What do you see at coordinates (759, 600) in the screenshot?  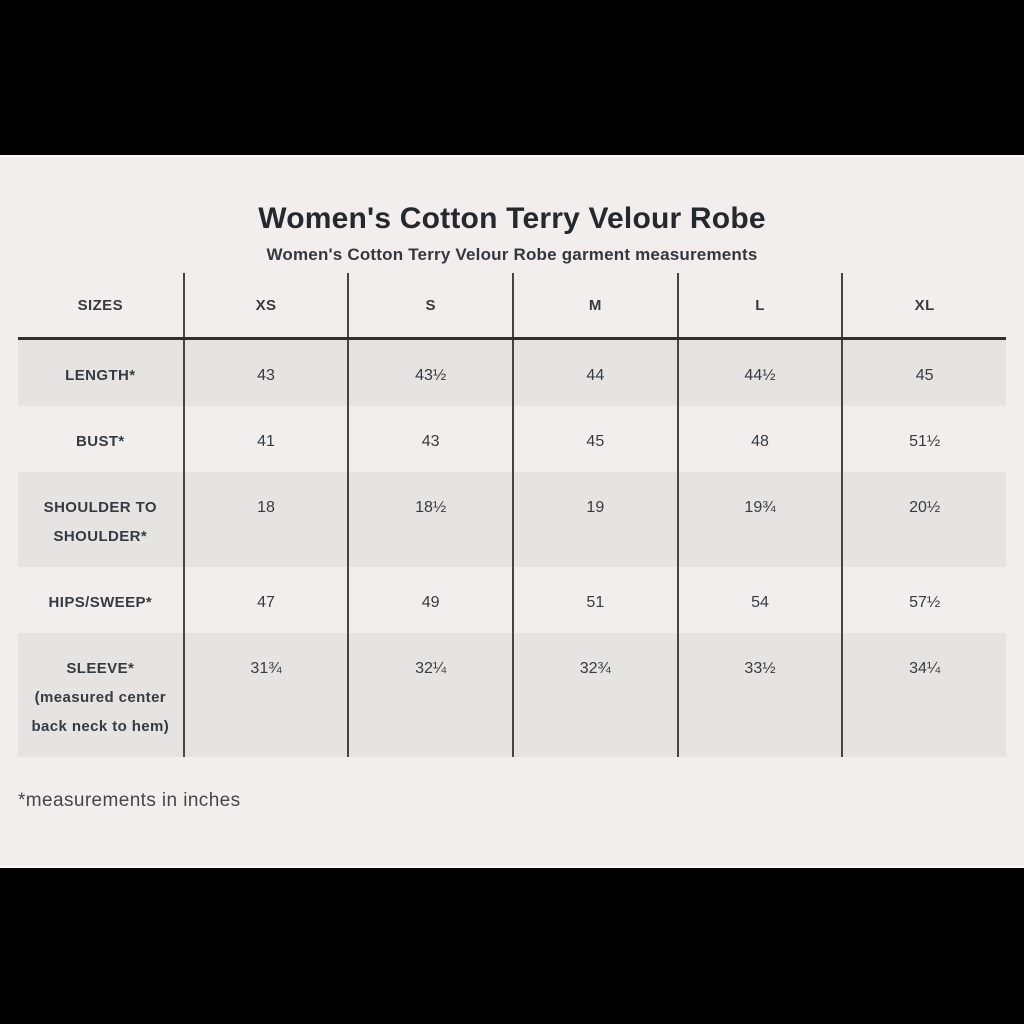 I see `cell-value: 54` at bounding box center [759, 600].